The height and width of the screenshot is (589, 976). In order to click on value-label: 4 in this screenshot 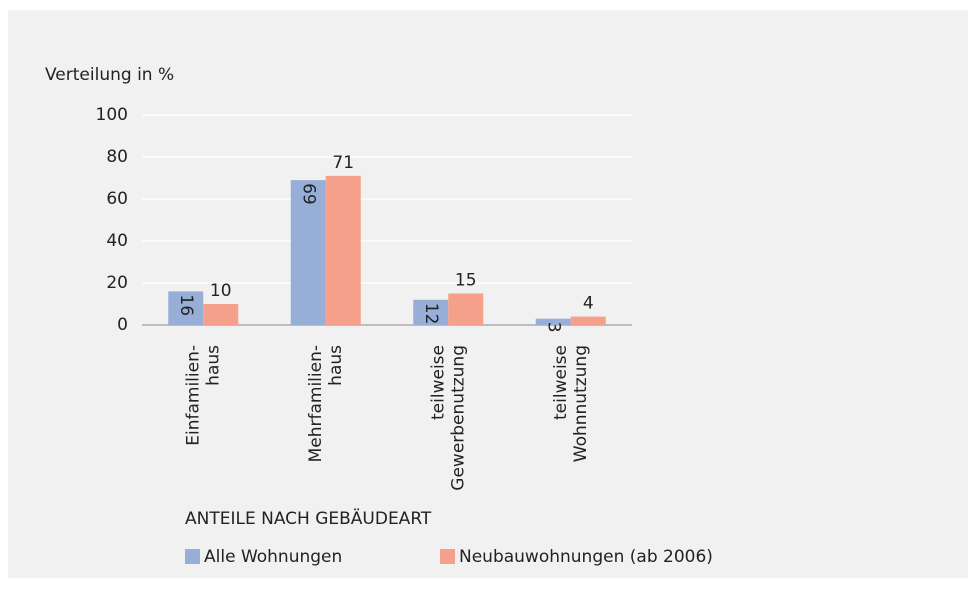, I will do `click(588, 304)`.